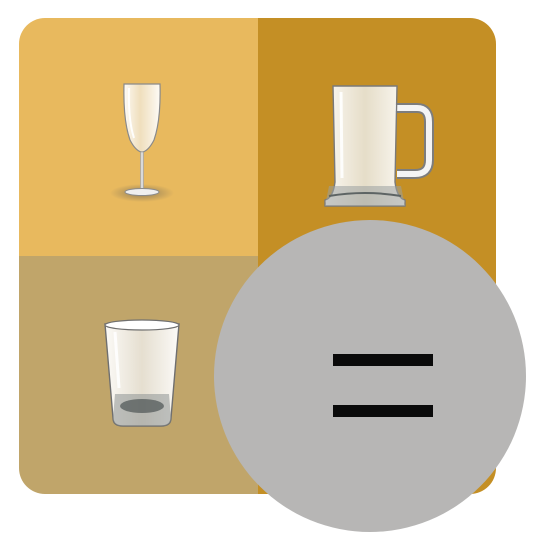  Describe the element at coordinates (383, 411) in the screenshot. I see `equals-icon-lower-bar` at that location.